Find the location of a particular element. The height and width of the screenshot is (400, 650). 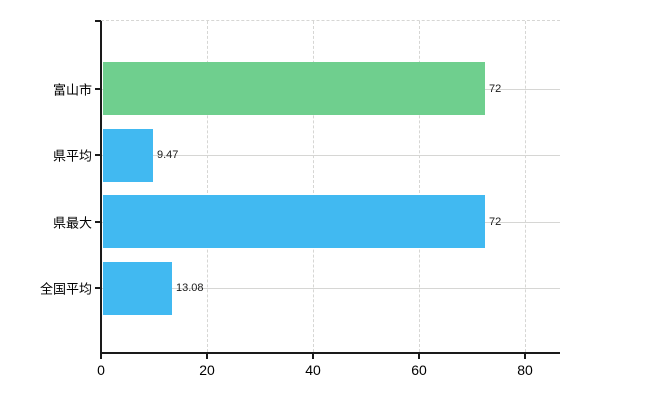

category-label: 全国平均 is located at coordinates (65, 289).